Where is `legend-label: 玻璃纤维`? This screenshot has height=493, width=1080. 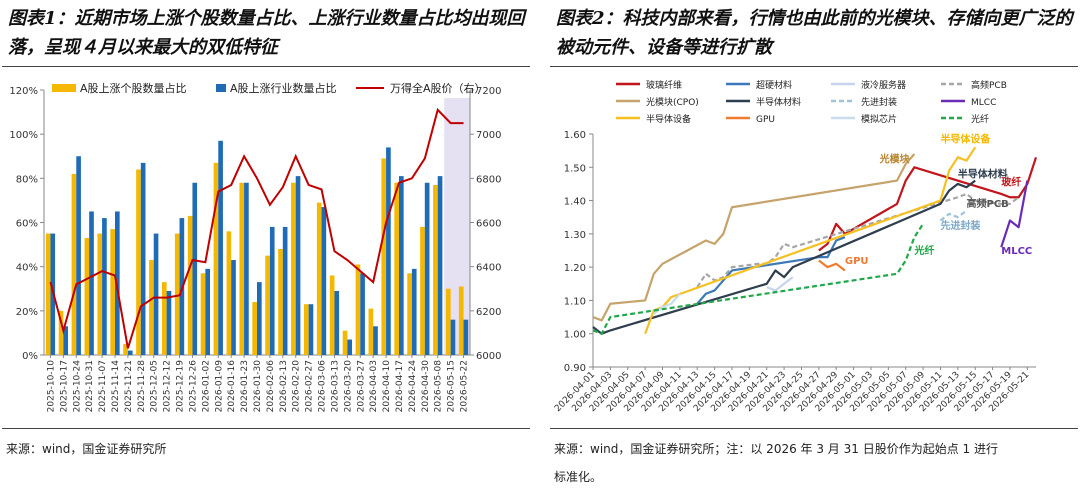
legend-label: 玻璃纤维 is located at coordinates (664, 85).